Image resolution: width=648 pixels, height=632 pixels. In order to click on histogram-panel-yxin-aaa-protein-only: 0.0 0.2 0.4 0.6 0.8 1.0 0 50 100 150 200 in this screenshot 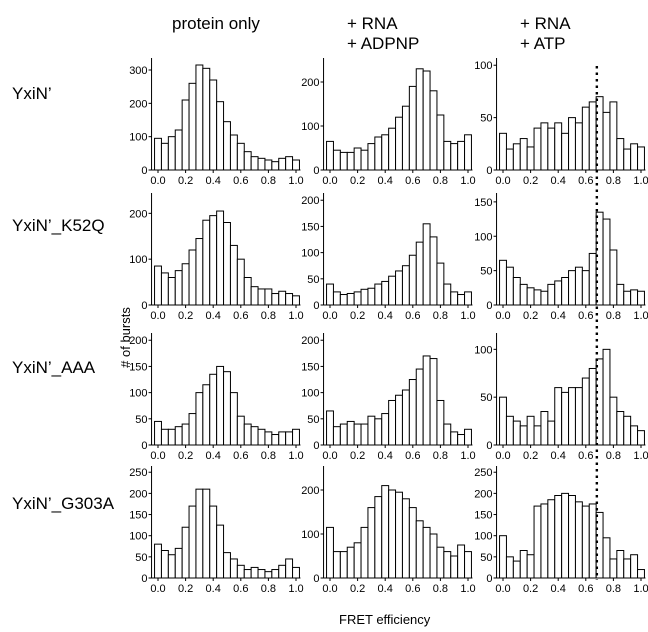, I will do `click(216, 397)`.